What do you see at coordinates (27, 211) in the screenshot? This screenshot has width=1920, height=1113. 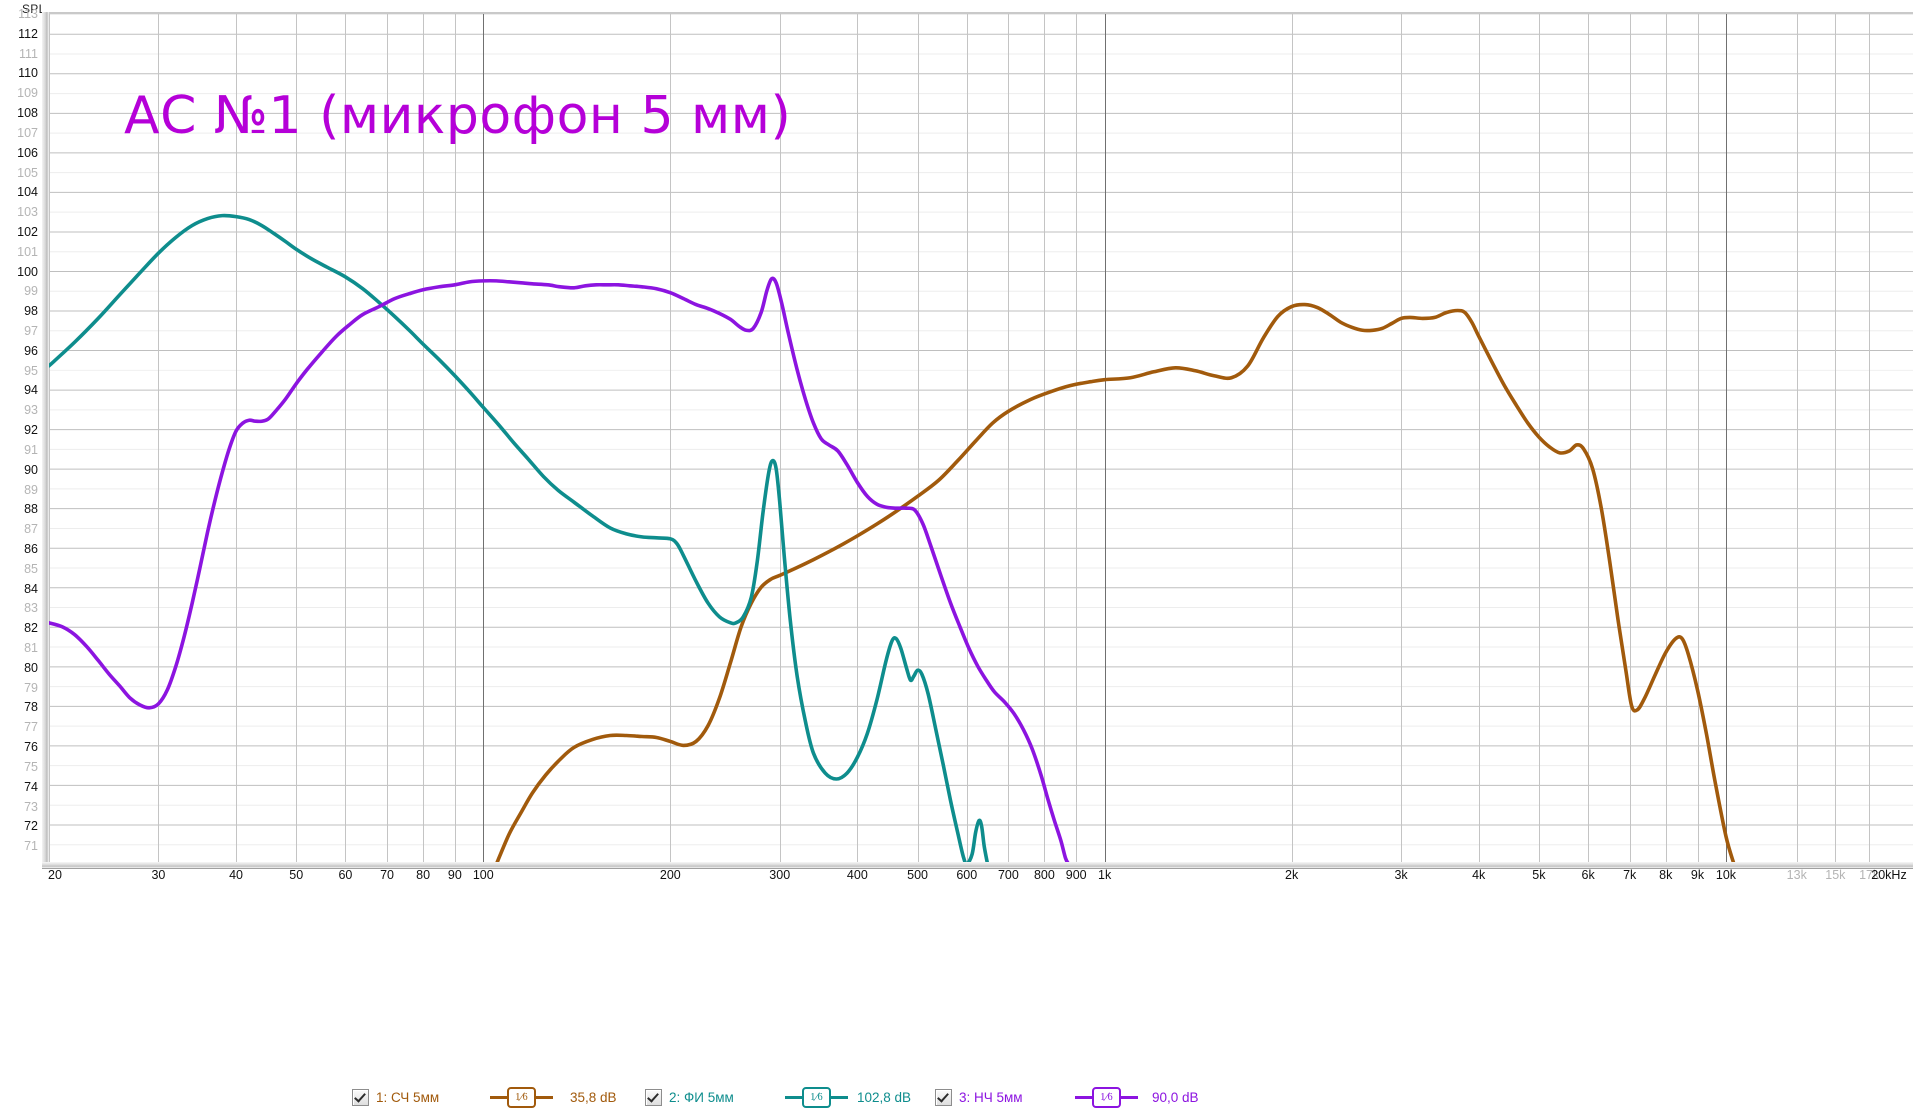 I see `y-axis-tick-103: 103` at bounding box center [27, 211].